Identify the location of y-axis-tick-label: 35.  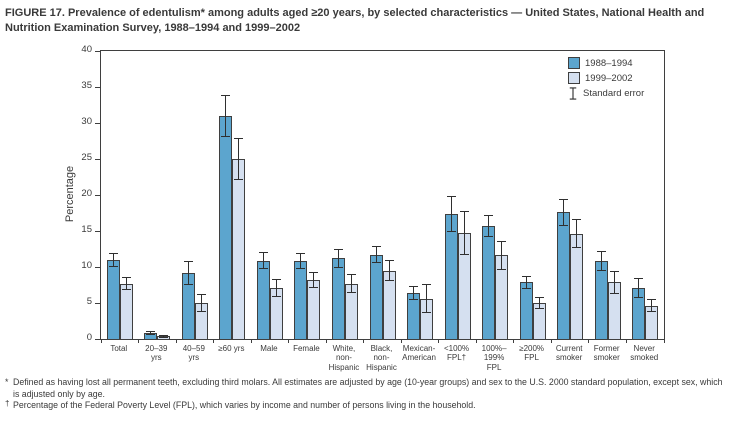
(86, 85).